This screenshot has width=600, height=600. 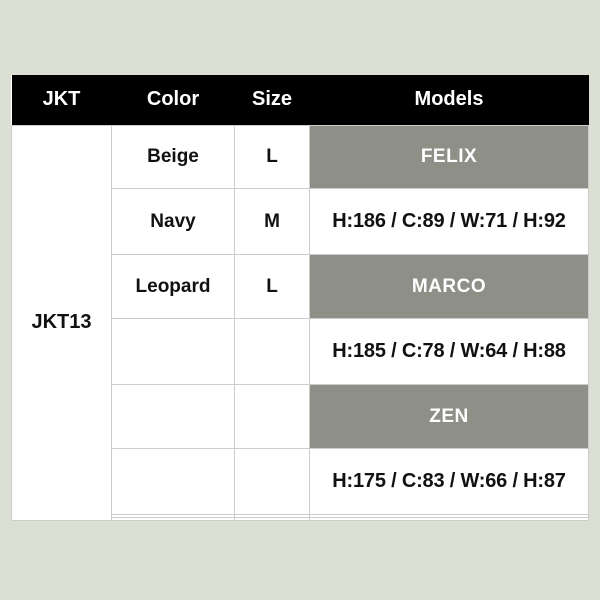 I want to click on empty-cell, so click(x=449, y=519).